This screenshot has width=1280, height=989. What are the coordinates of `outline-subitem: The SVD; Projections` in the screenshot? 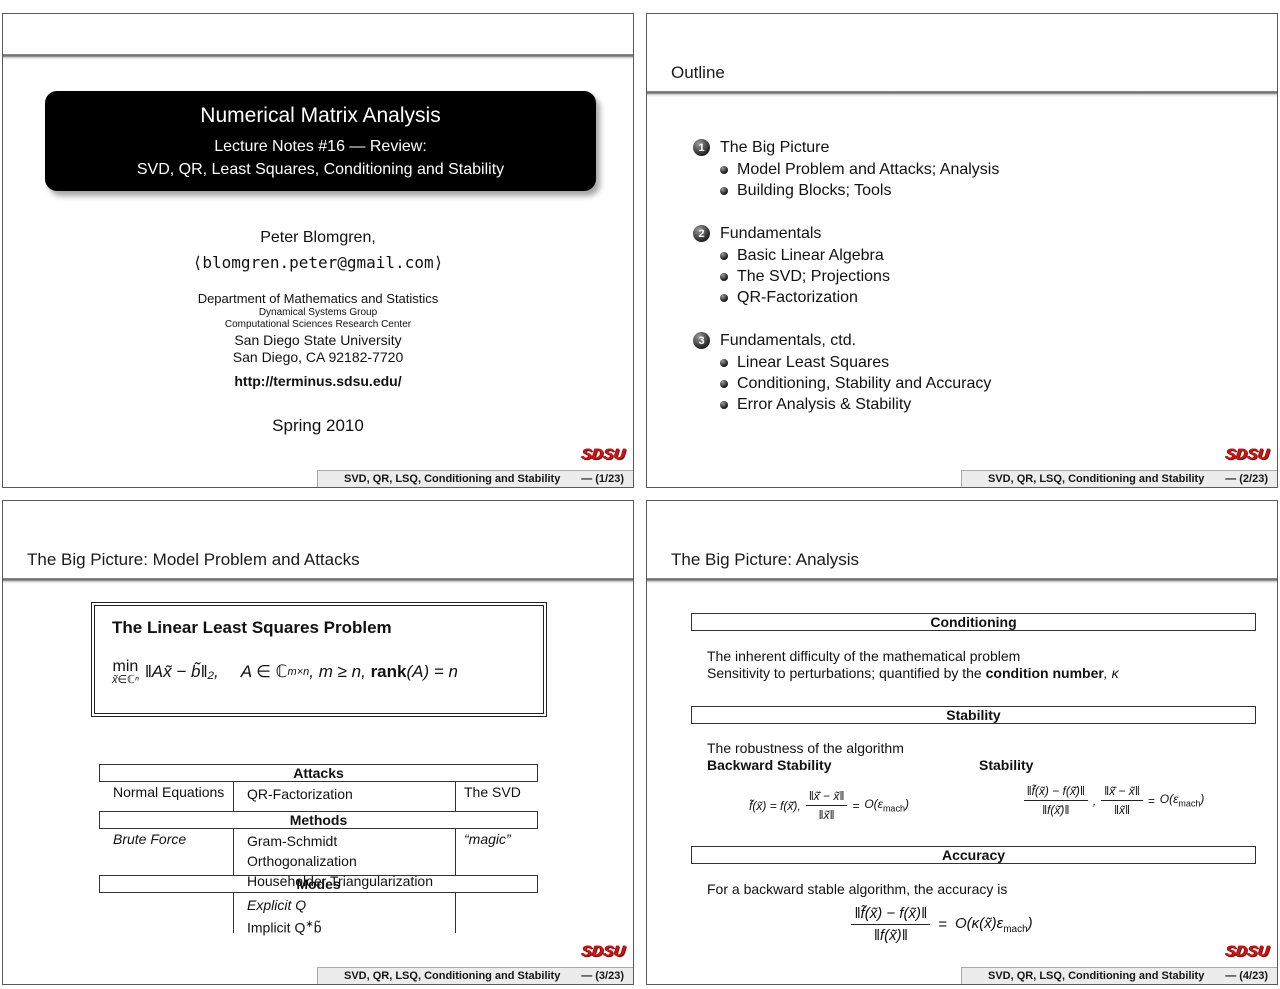 It's located at (859, 276).